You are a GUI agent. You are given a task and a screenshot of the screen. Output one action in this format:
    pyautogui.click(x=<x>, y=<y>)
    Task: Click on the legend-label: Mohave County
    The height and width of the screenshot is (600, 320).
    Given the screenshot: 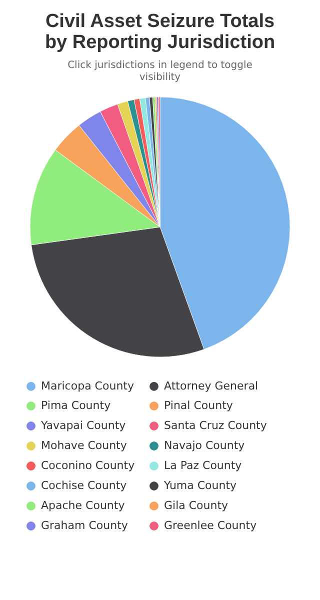 What is the action you would take?
    pyautogui.click(x=84, y=445)
    